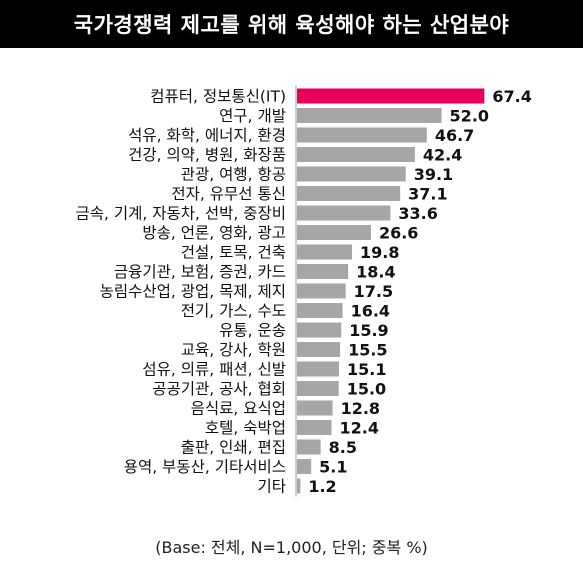 Image resolution: width=583 pixels, height=573 pixels. What do you see at coordinates (238, 409) in the screenshot?
I see `category-label: 음식료, 요식업` at bounding box center [238, 409].